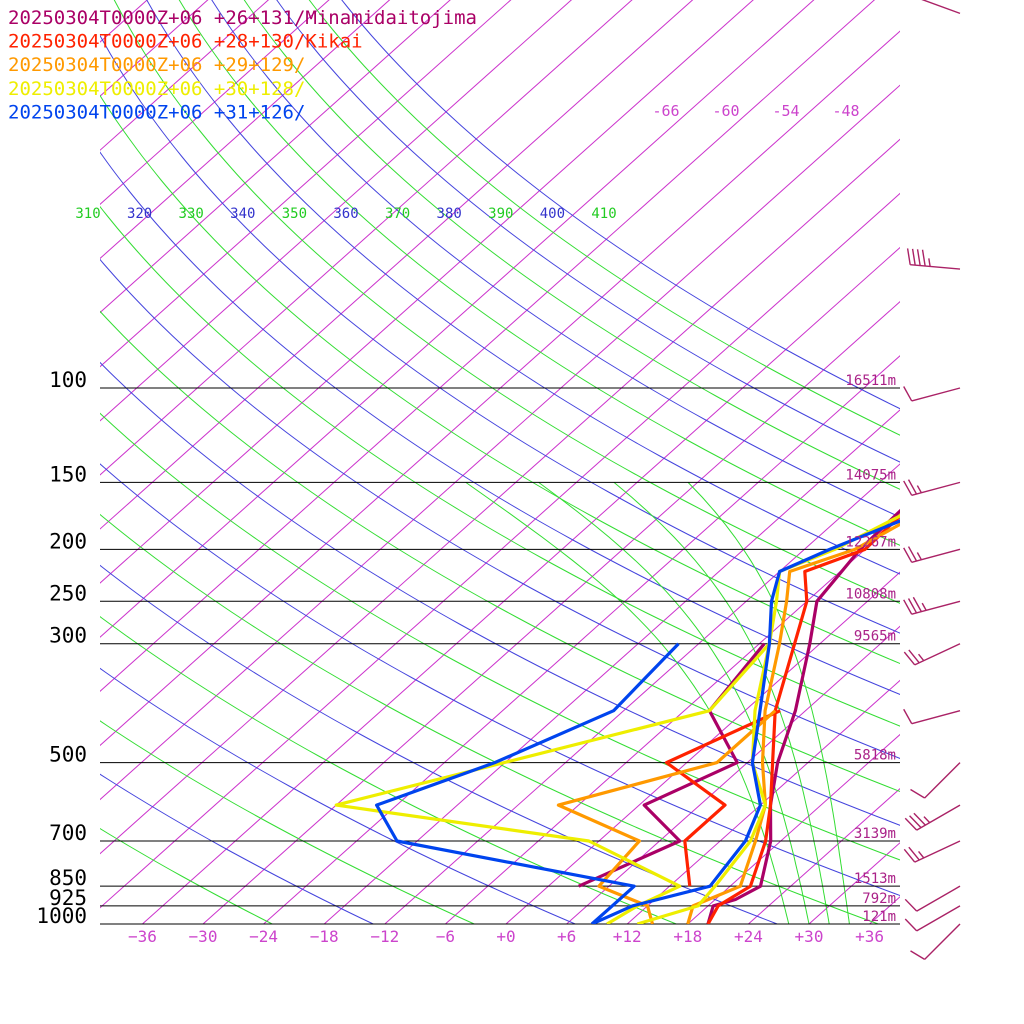 This screenshot has width=1024, height=1024. Describe the element at coordinates (879, 917) in the screenshot. I see `height-label: 121m` at that location.